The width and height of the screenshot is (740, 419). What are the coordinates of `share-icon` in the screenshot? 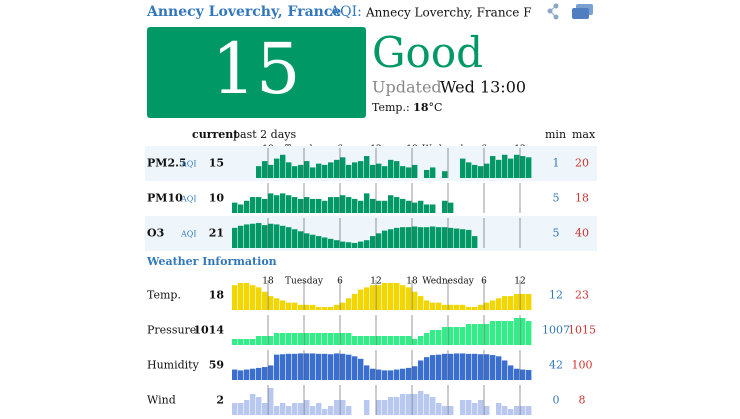 It's located at (553, 11).